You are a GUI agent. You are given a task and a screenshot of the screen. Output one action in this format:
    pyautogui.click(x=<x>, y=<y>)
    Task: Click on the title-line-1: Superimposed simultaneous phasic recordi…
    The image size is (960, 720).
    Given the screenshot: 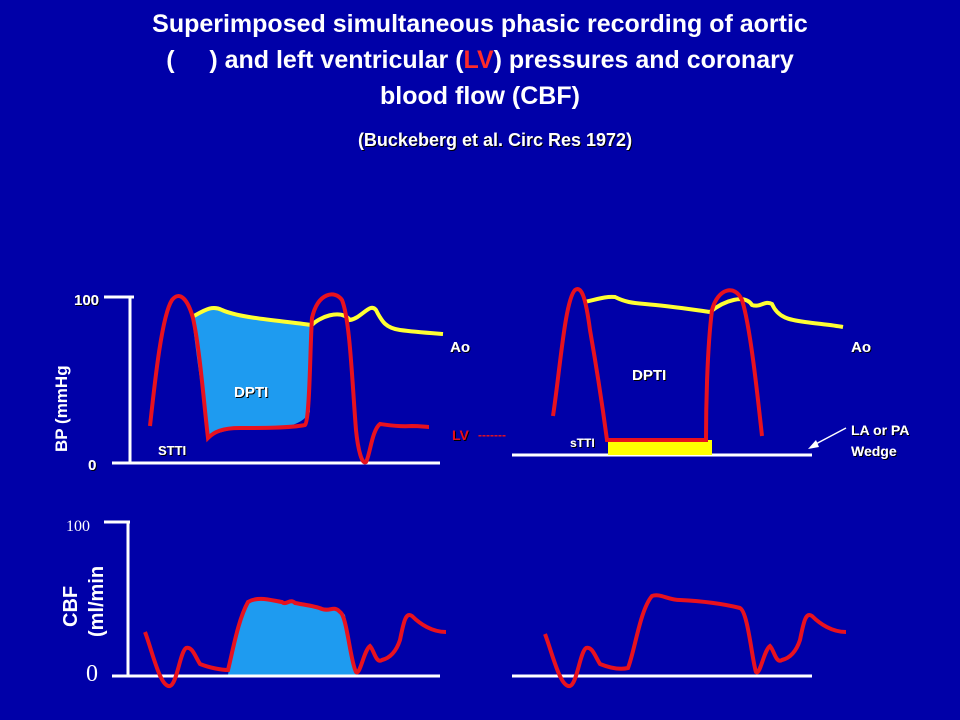 What is the action you would take?
    pyautogui.click(x=480, y=24)
    